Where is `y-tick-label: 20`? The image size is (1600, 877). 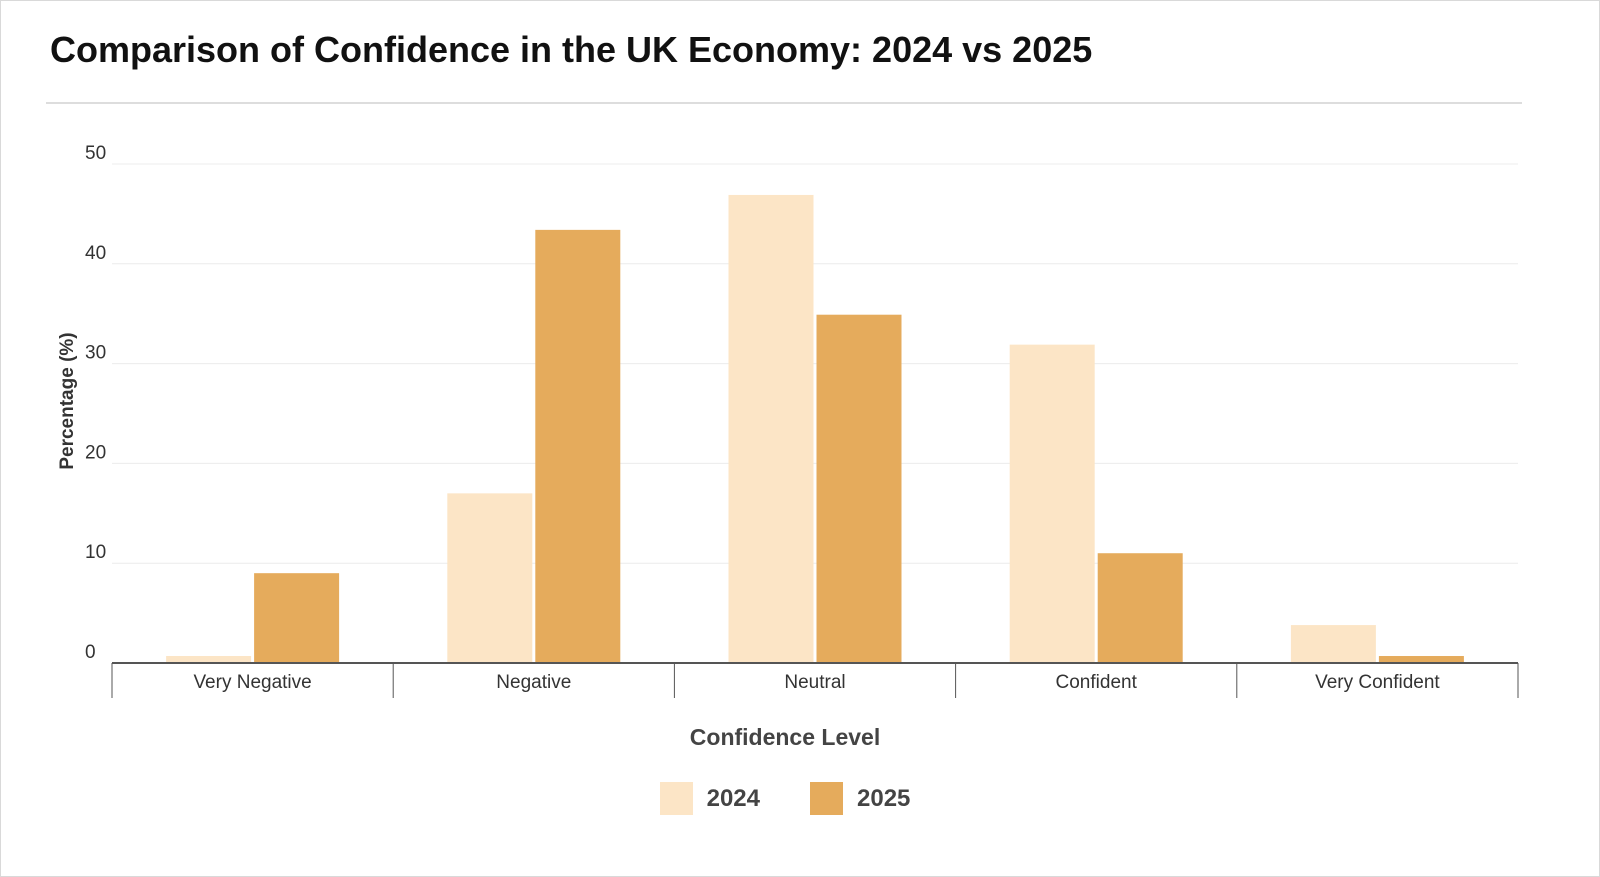 y-tick-label: 20 is located at coordinates (95, 452).